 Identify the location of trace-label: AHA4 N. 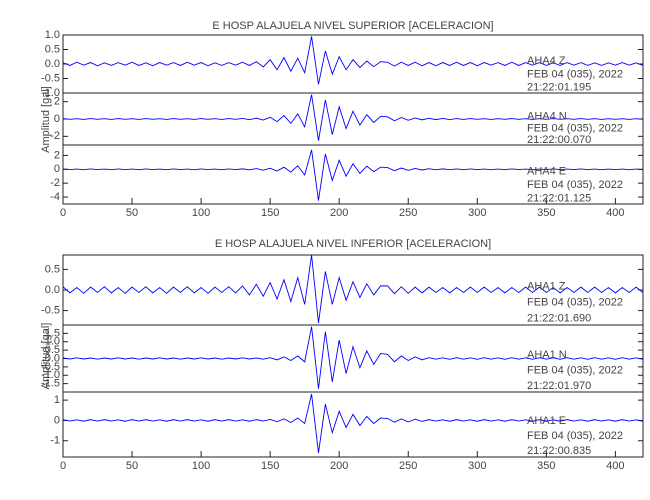
(547, 116).